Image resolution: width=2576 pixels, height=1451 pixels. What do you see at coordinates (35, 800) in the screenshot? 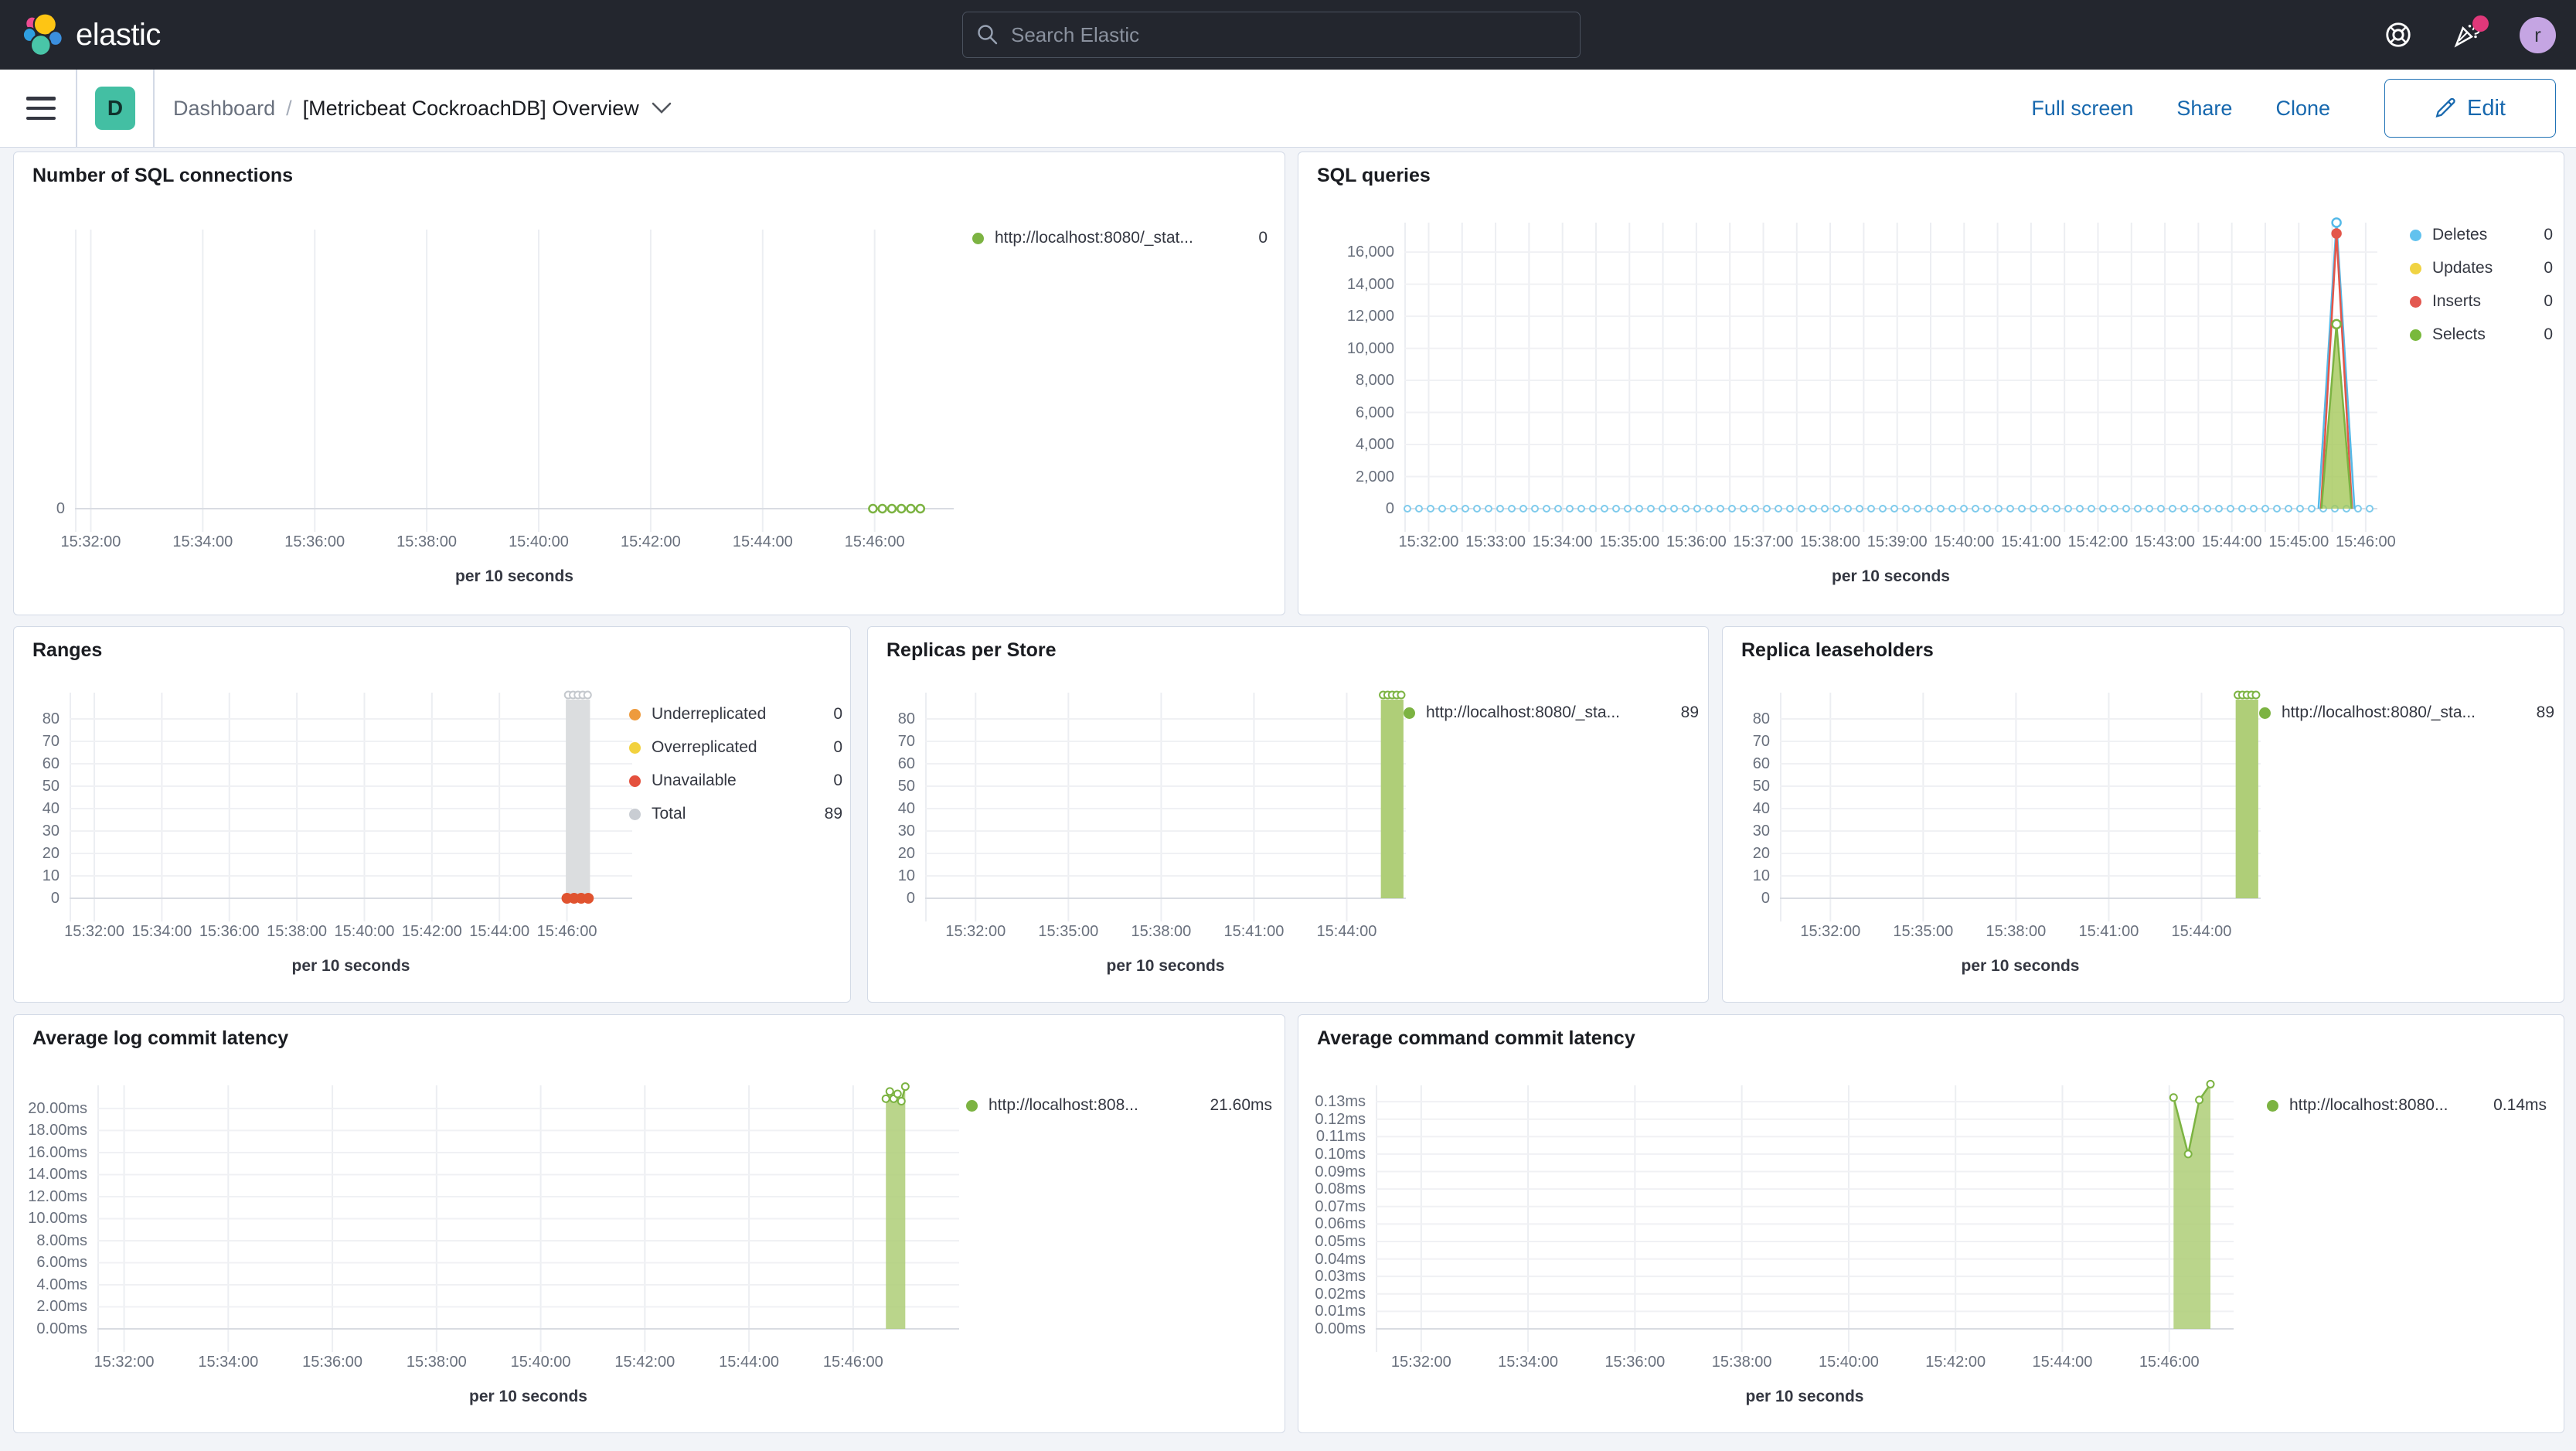
I see `y-axis: 0 10 20 30 40 50 60 70 80` at bounding box center [35, 800].